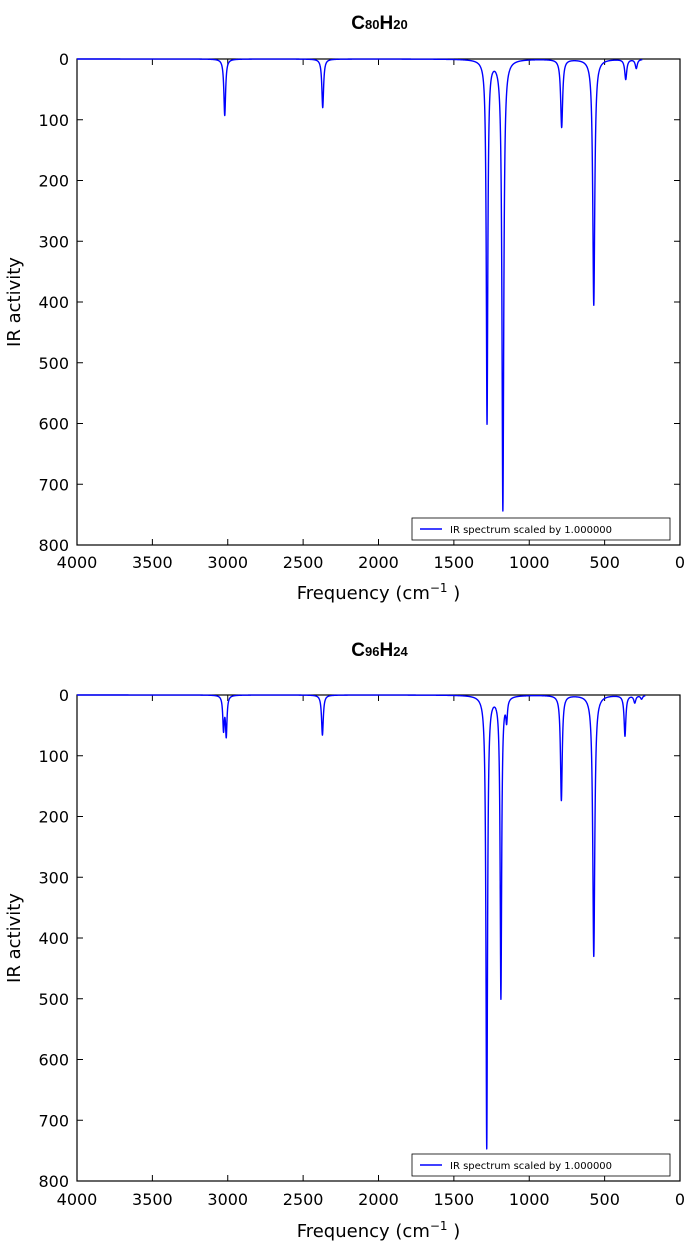  Describe the element at coordinates (372, 651) in the screenshot. I see `title-subscript: 96` at that location.